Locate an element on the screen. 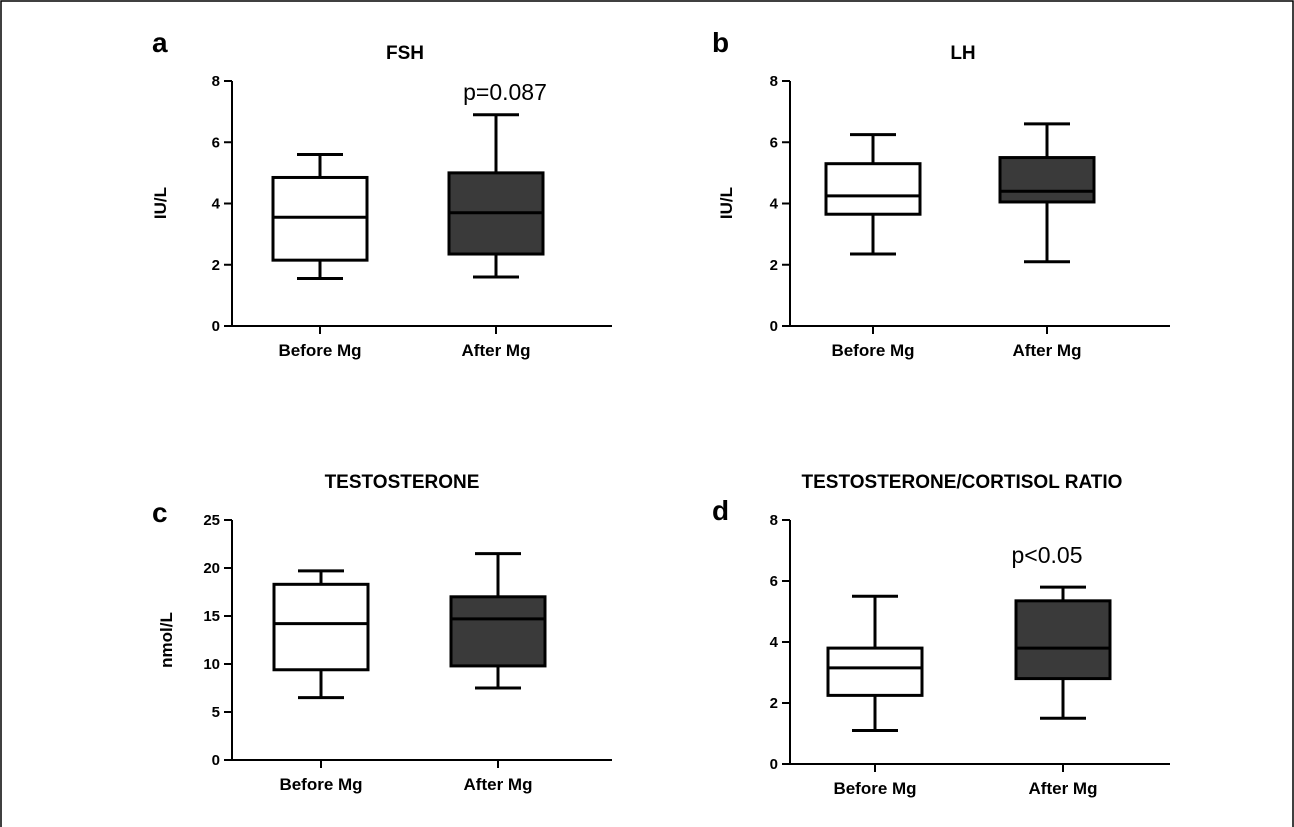  panel-title: TESTOSTERONE is located at coordinates (402, 482).